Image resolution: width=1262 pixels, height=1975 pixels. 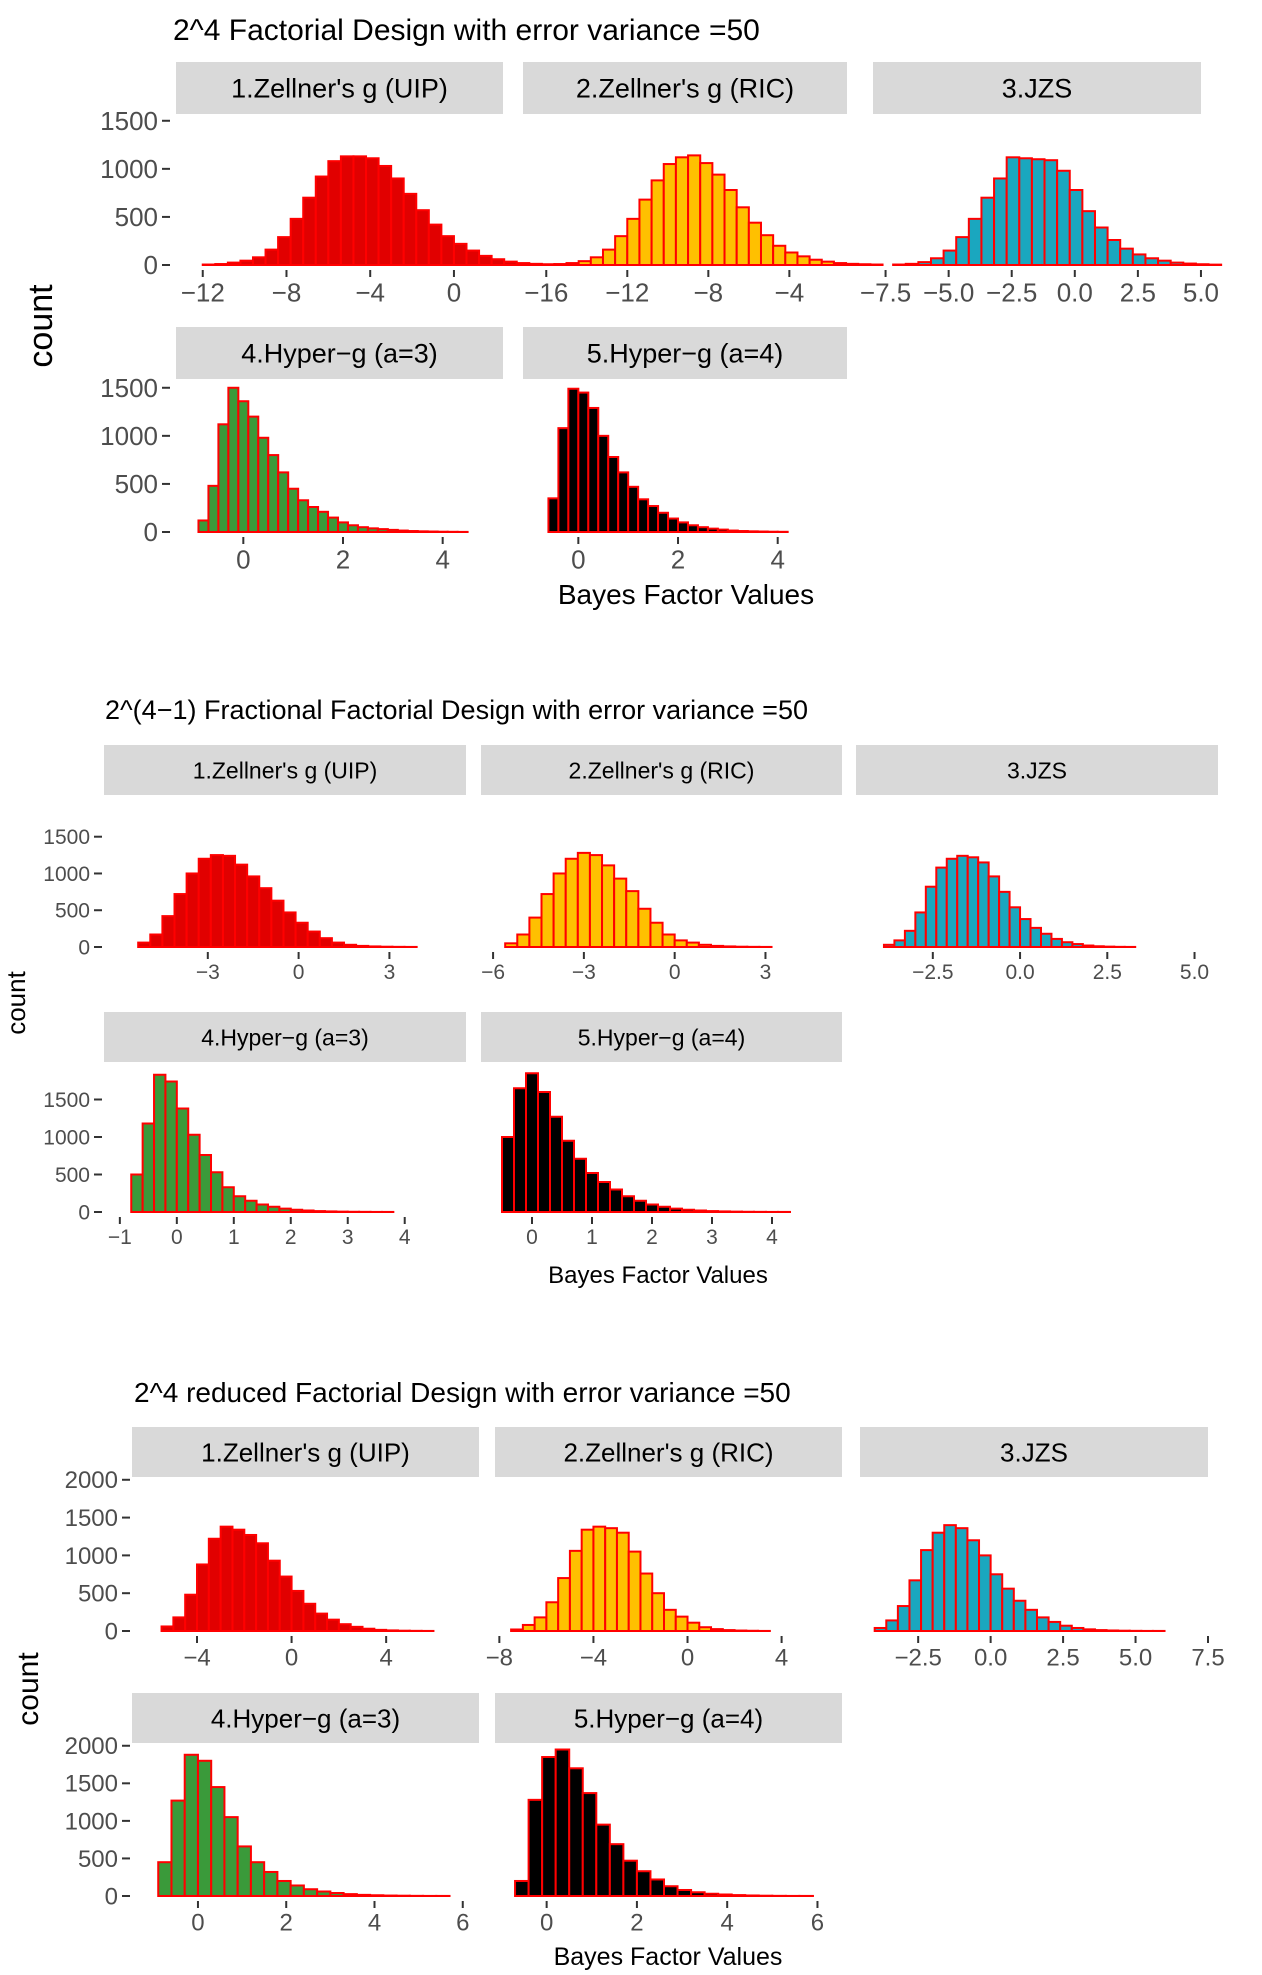 What do you see at coordinates (658, 1275) in the screenshot?
I see `figure-2-xlabel: Bayes Factor Values` at bounding box center [658, 1275].